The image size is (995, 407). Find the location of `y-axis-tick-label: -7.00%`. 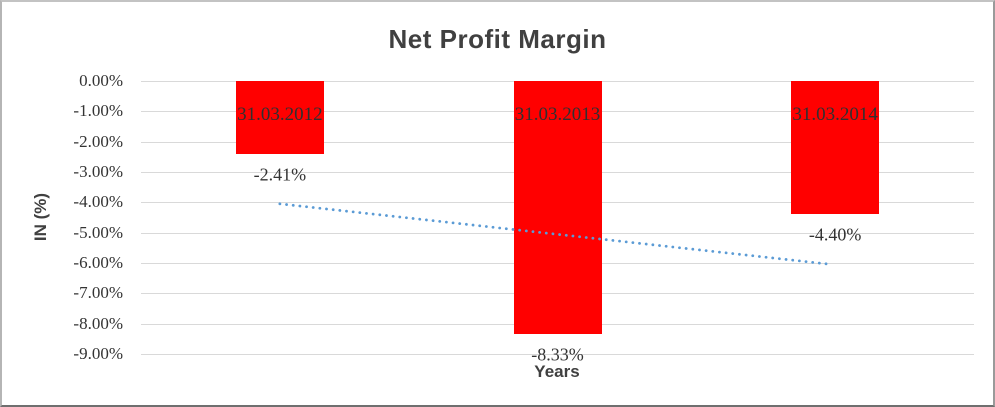

y-axis-tick-label: -7.00% is located at coordinates (98, 293).